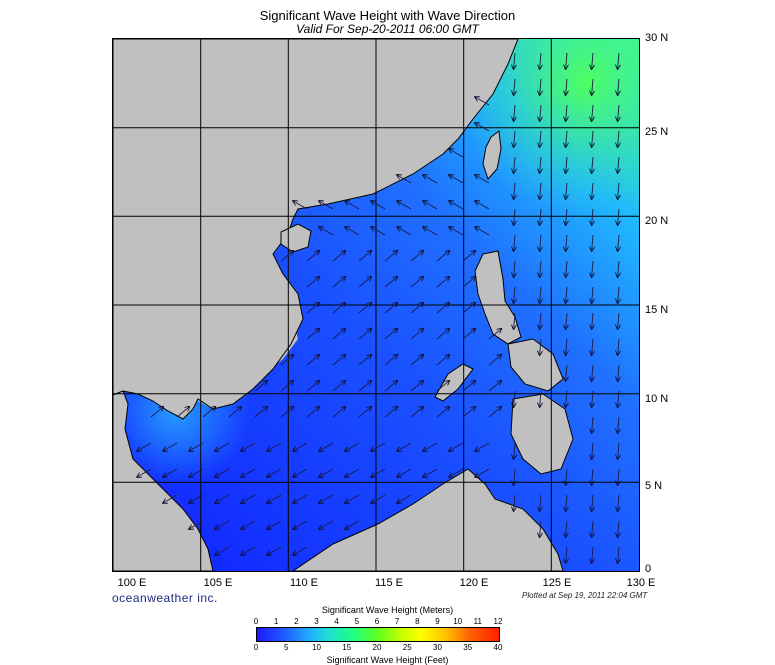  What do you see at coordinates (387, 660) in the screenshot?
I see `colorbar-title-feet: Significant Wave Height (Feet)` at bounding box center [387, 660].